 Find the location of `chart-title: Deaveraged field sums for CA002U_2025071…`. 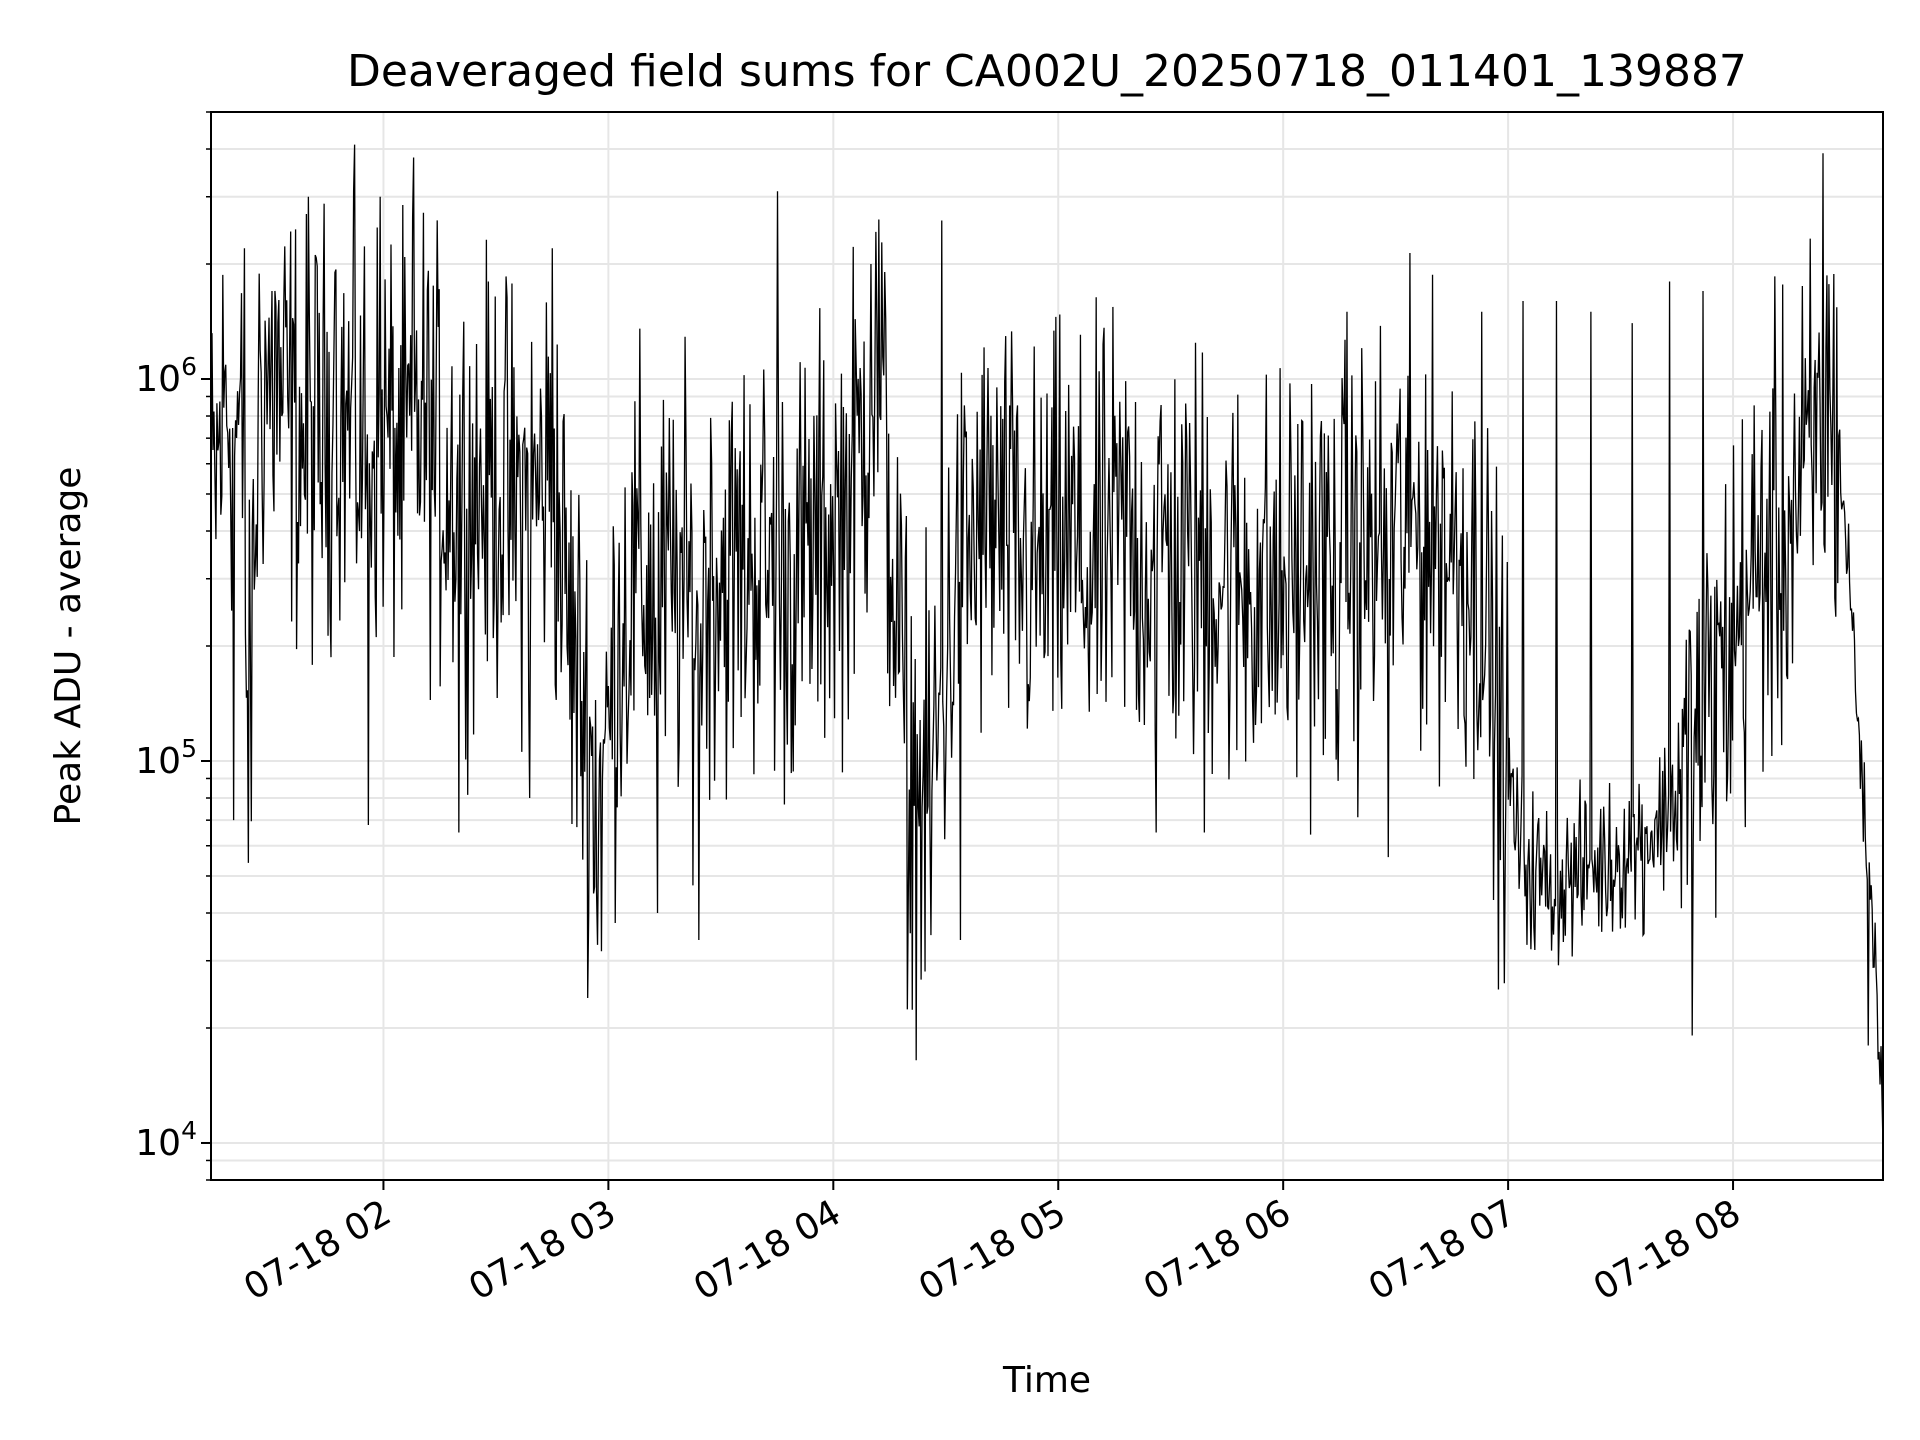

chart-title: Deaveraged field sums for CA002U_2025071… is located at coordinates (1047, 71).